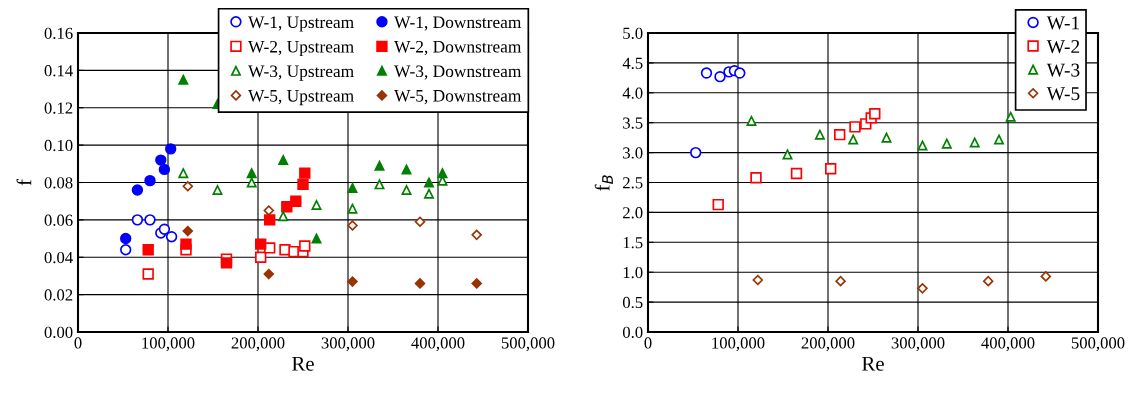  I want to click on x-tick-label: 400,000, so click(1008, 344).